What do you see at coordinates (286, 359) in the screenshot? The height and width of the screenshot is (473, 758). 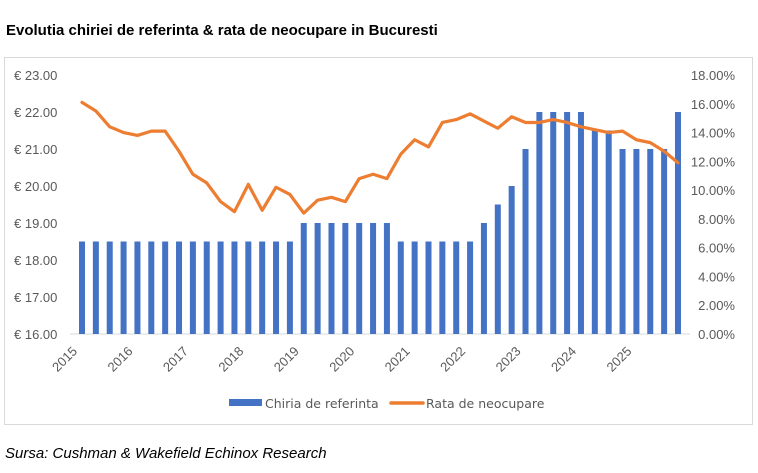 I see `x-axis-tick-label: 2019` at bounding box center [286, 359].